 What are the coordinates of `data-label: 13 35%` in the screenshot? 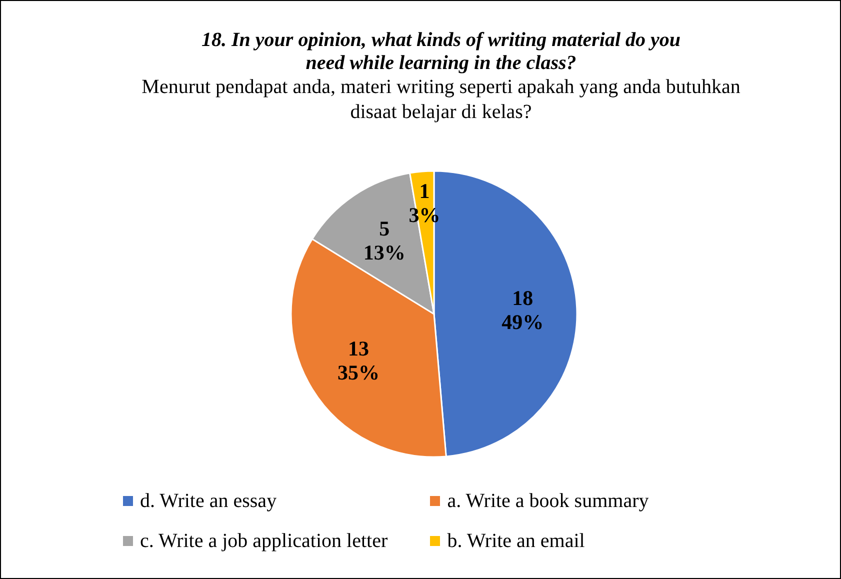 It's located at (359, 360).